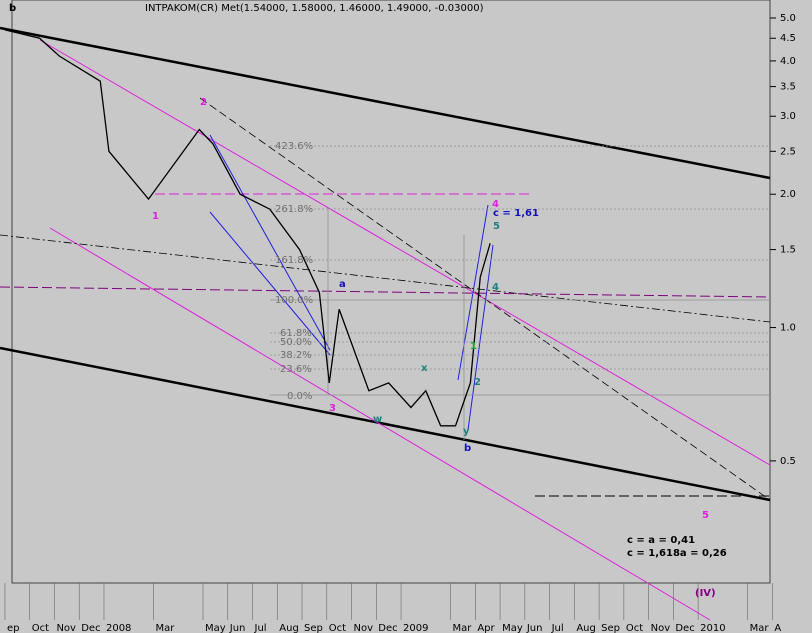 This screenshot has width=812, height=633. What do you see at coordinates (788, 194) in the screenshot?
I see `y-tick-label: 2.0` at bounding box center [788, 194].